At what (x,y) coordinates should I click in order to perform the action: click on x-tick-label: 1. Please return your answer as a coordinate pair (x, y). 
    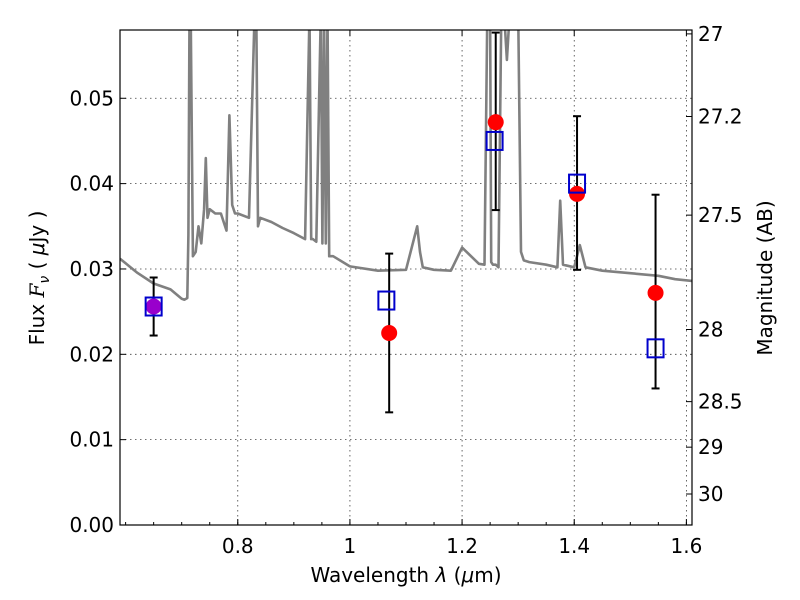
    Looking at the image, I should click on (350, 546).